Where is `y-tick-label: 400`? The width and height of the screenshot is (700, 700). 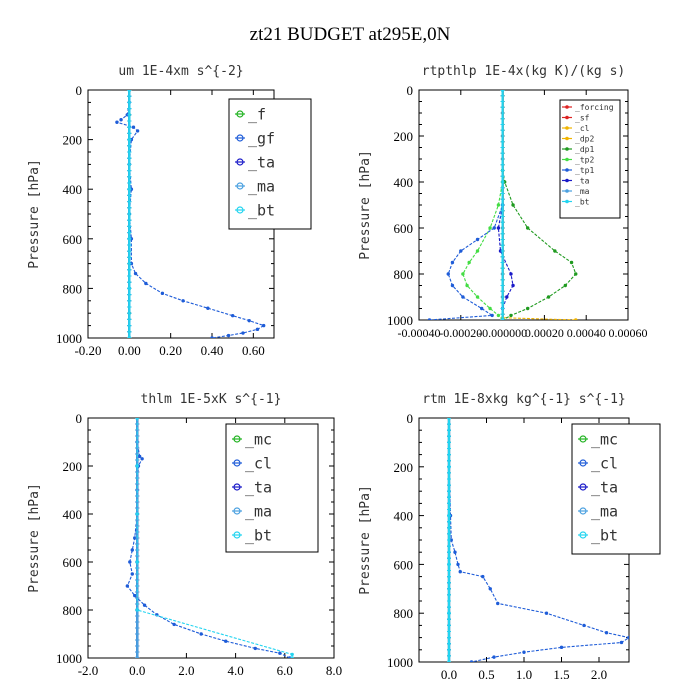
y-tick-label: 400 is located at coordinates (404, 516).